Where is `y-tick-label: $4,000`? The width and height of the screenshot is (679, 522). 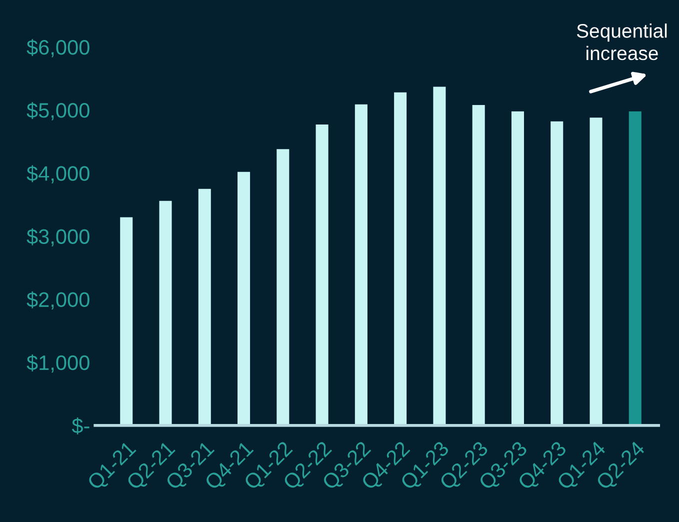 y-tick-label: $4,000 is located at coordinates (58, 174).